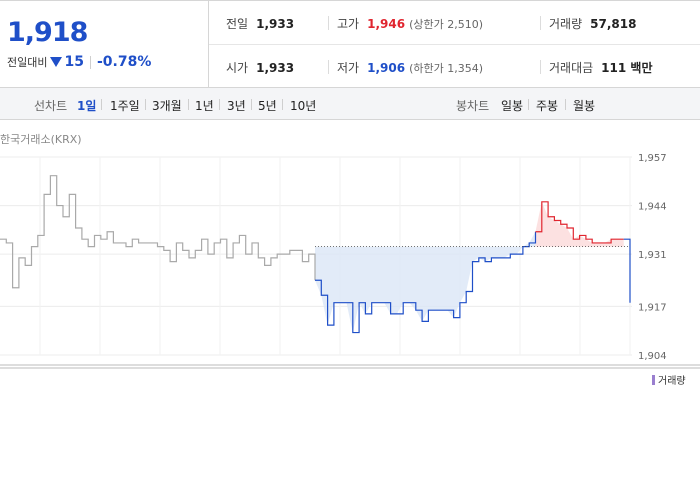 The image size is (700, 490). Describe the element at coordinates (512, 106) in the screenshot. I see `tab-daily-candle: 일봉` at that location.